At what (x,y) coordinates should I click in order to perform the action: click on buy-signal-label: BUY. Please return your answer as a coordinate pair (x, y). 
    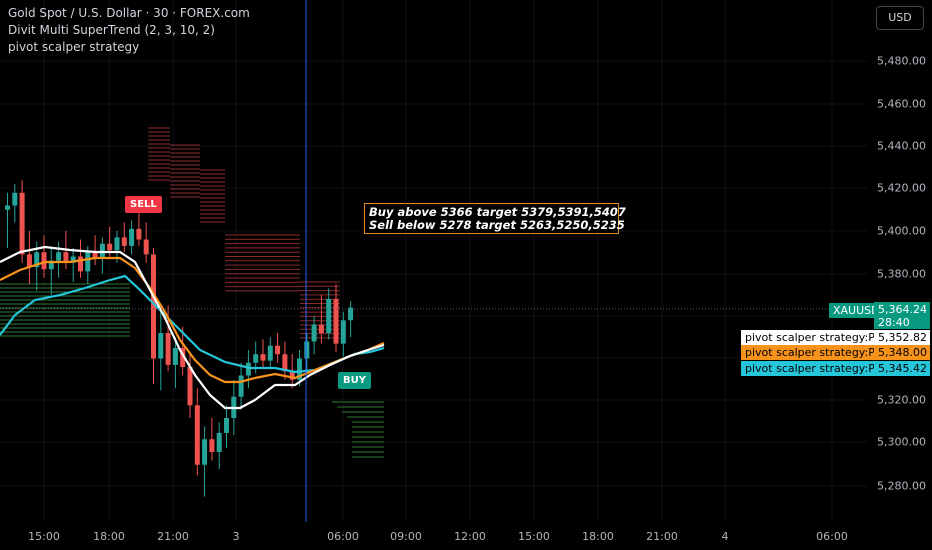
    Looking at the image, I should click on (354, 380).